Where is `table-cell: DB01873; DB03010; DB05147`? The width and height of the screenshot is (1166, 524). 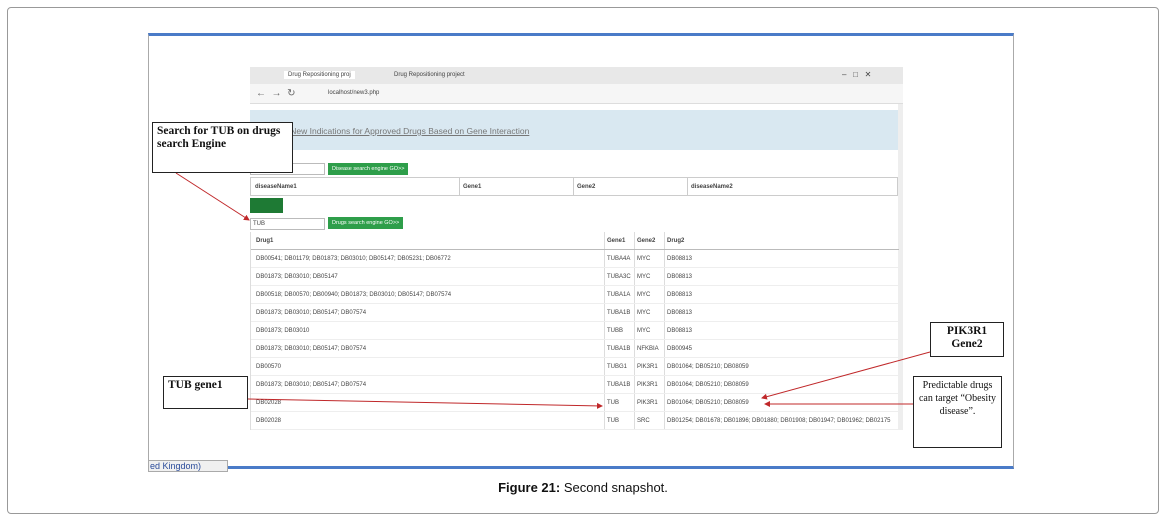
table-cell: DB01873; DB03010; DB05147 is located at coordinates (297, 277).